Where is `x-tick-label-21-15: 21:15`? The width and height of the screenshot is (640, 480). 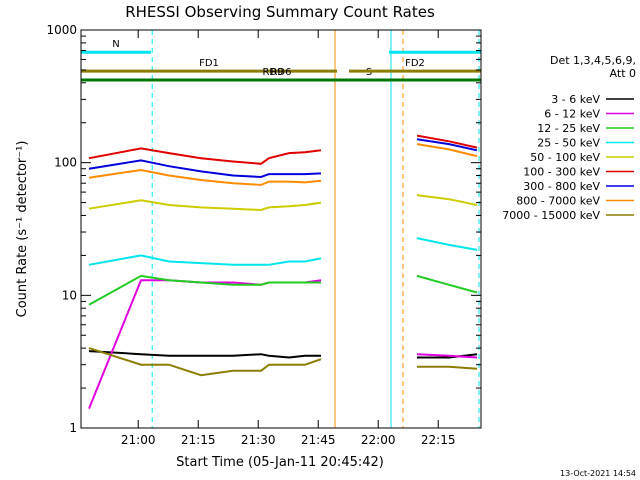
x-tick-label-21-15: 21:15 is located at coordinates (198, 440).